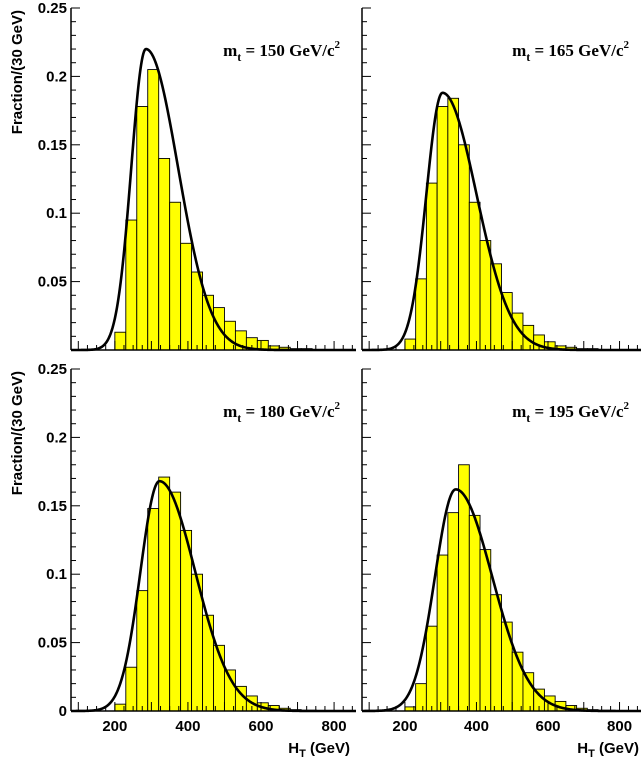 The image size is (641, 770). I want to click on panel-label: mt = 195 GeV/c2, so click(570, 412).